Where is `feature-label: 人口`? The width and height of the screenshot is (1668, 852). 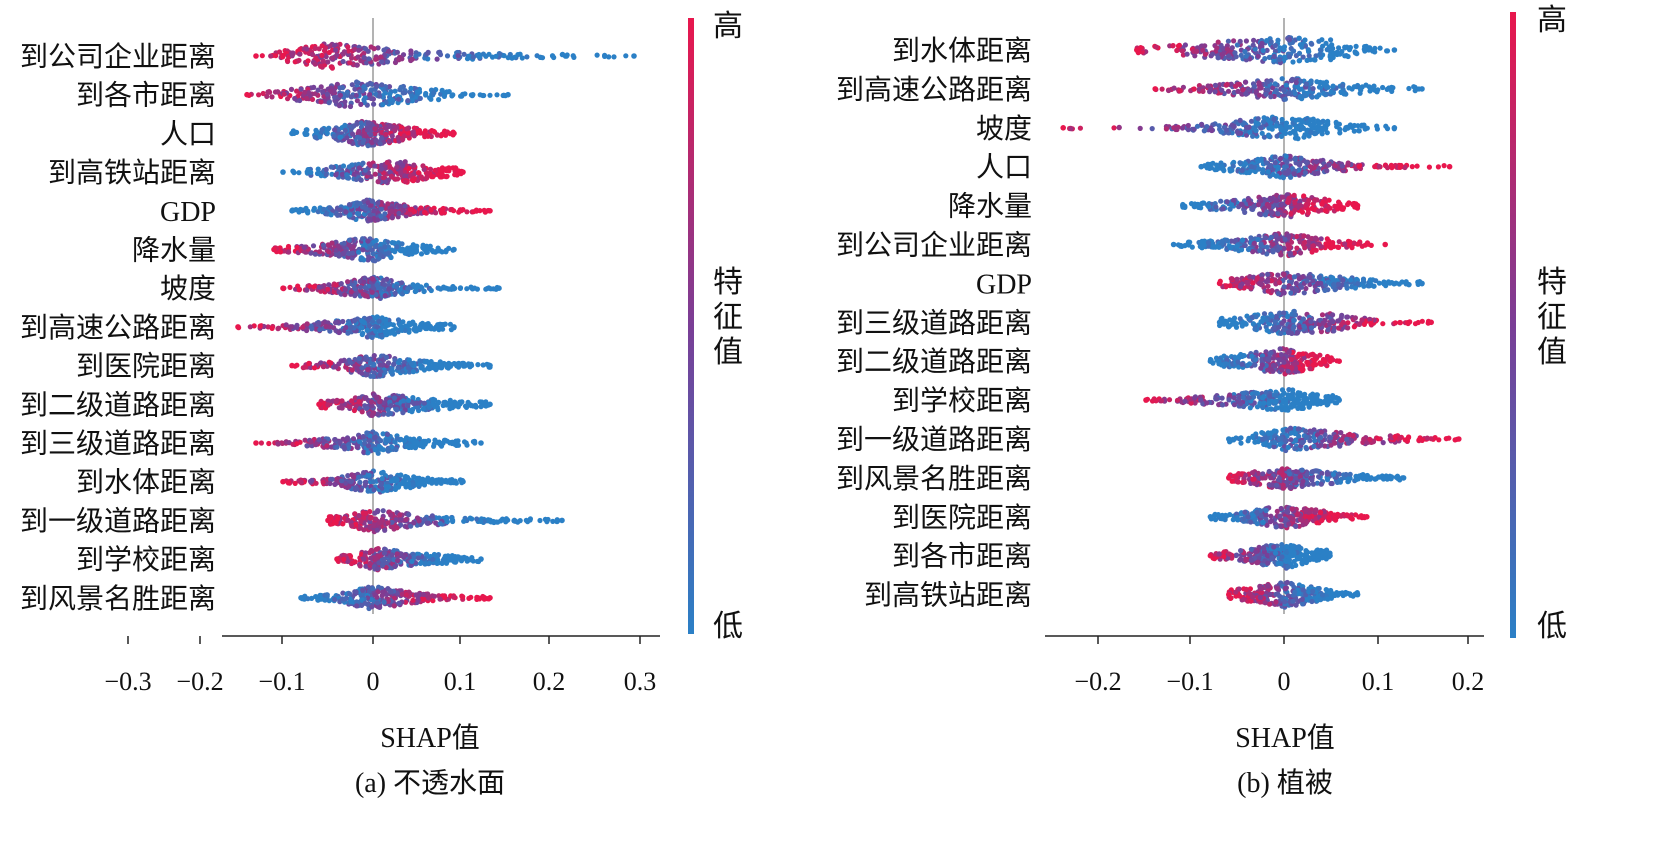
feature-label: 人口 is located at coordinates (188, 134).